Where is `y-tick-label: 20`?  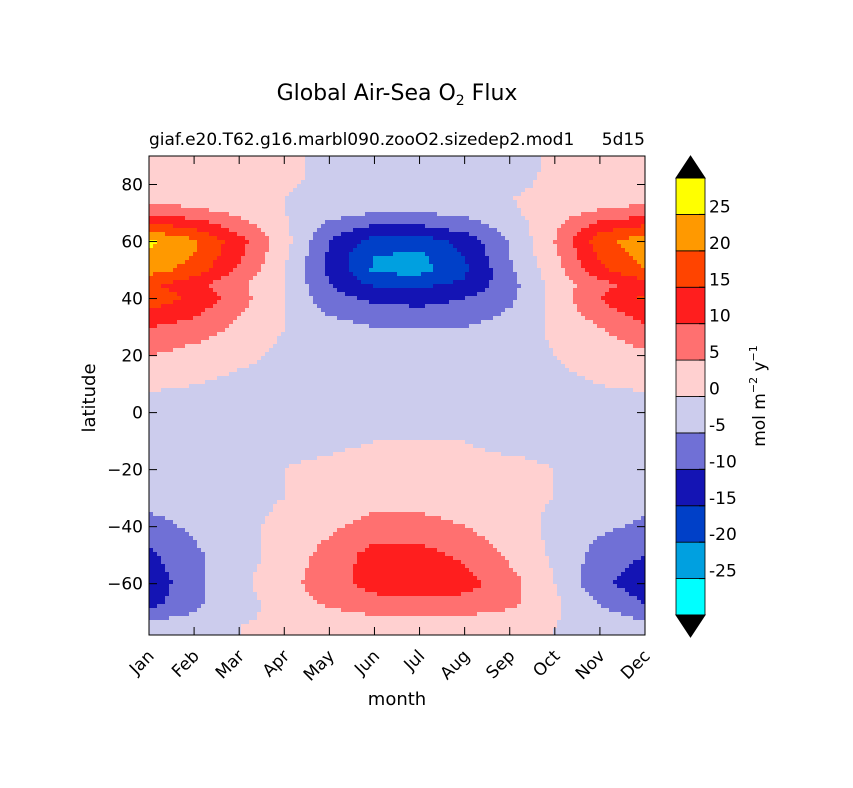 y-tick-label: 20 is located at coordinates (132, 357).